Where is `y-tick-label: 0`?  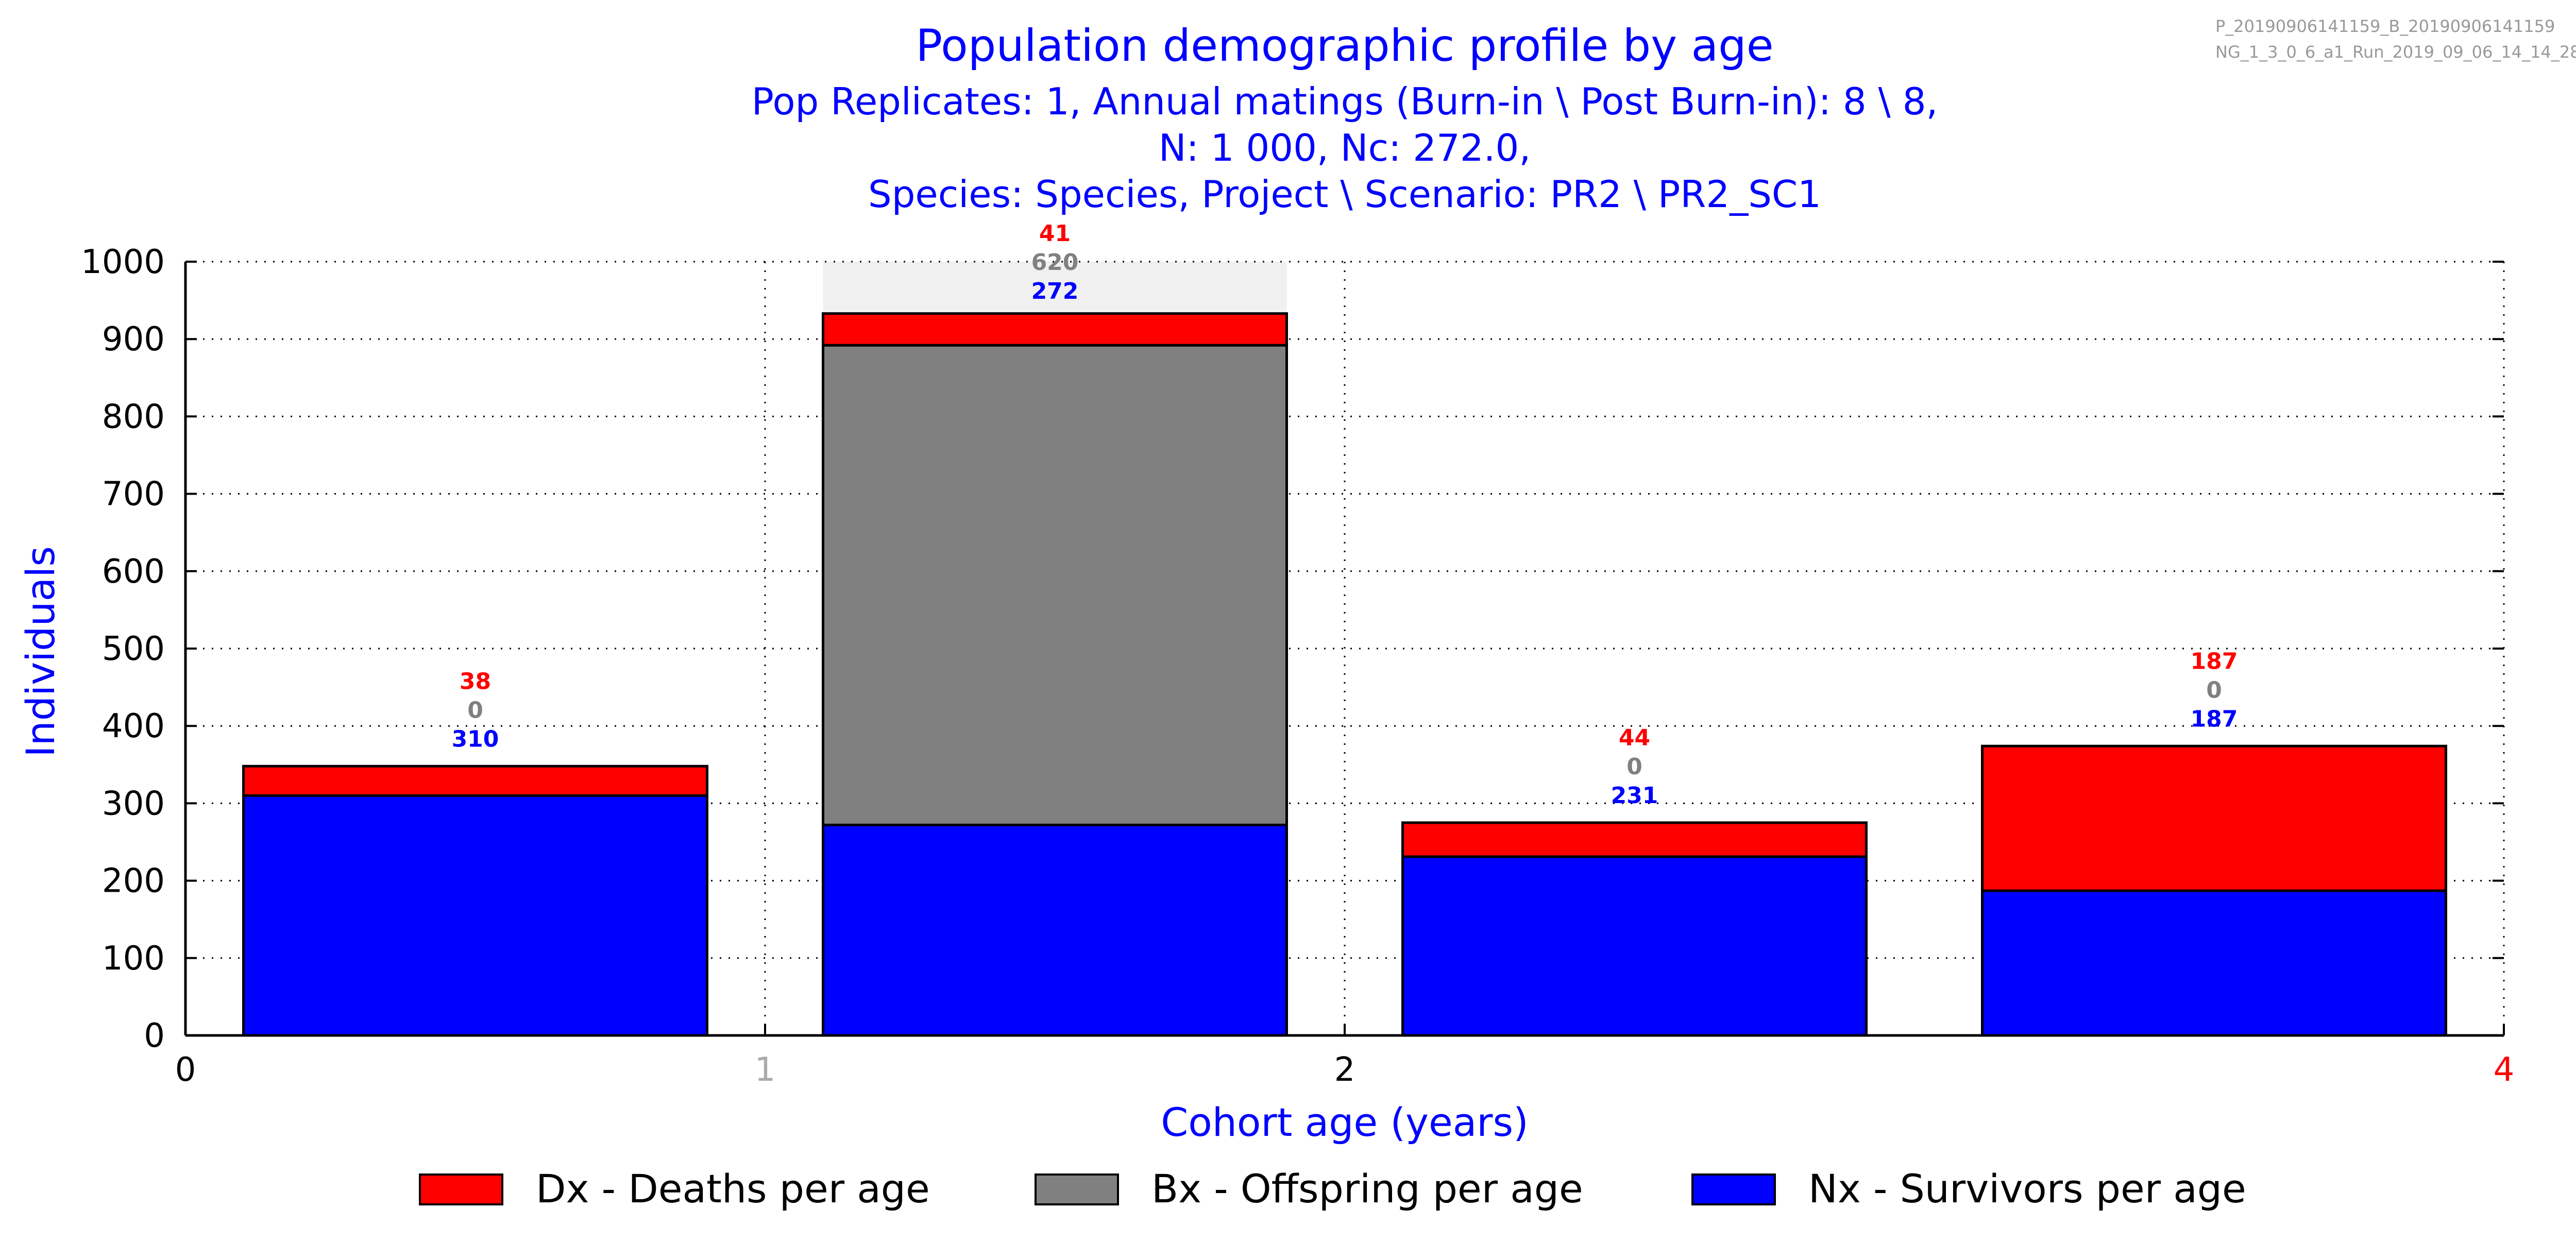 y-tick-label: 0 is located at coordinates (154, 1036).